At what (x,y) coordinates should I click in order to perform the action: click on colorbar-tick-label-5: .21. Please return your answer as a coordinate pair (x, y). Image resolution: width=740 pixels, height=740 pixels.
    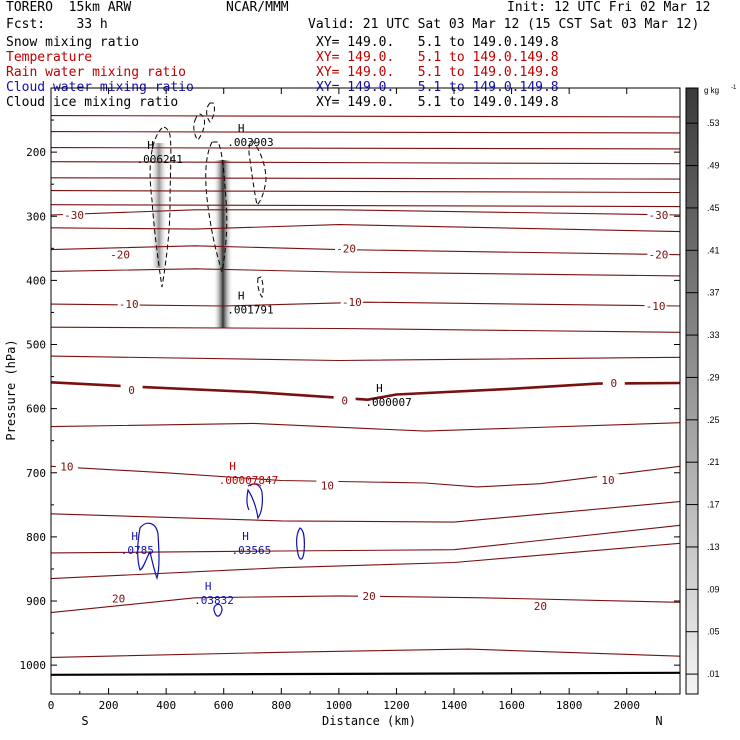
    Looking at the image, I should click on (713, 462).